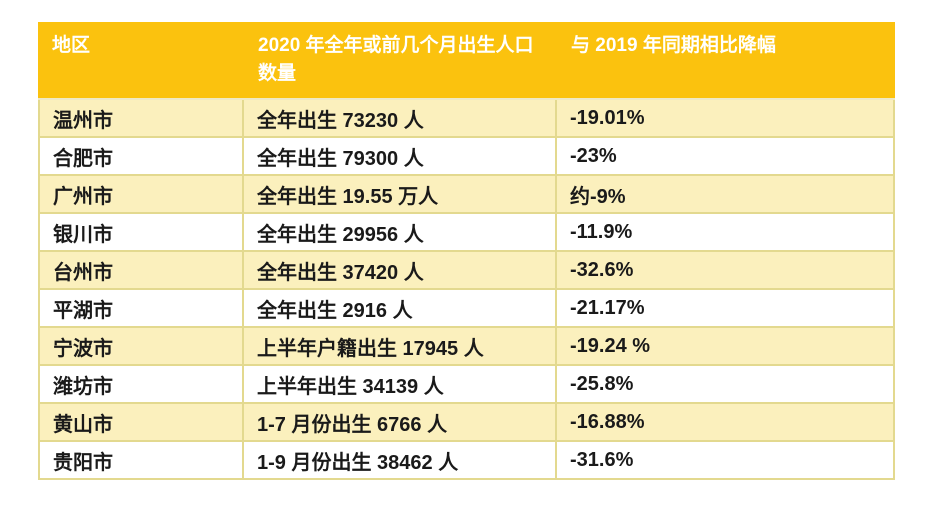 The height and width of the screenshot is (506, 932). Describe the element at coordinates (726, 271) in the screenshot. I see `decline-cell: -32.6%` at that location.